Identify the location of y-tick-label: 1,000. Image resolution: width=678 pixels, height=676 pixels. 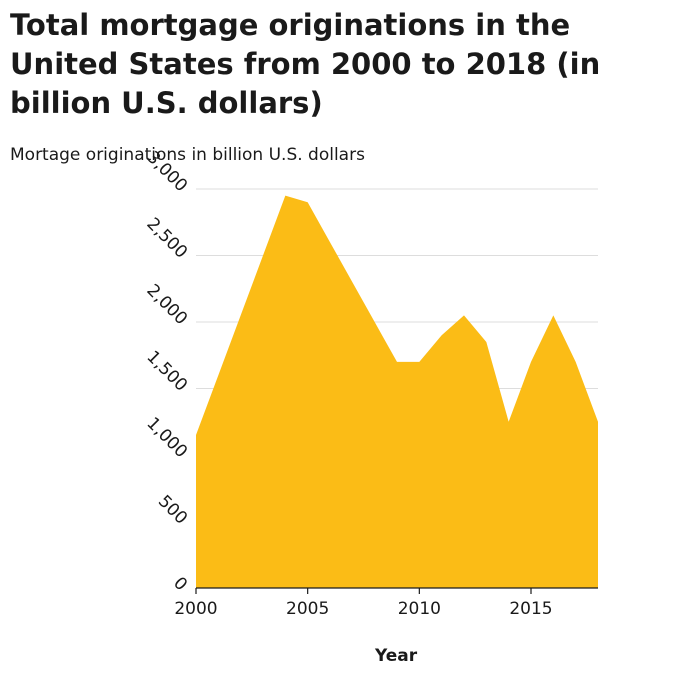
(167, 438).